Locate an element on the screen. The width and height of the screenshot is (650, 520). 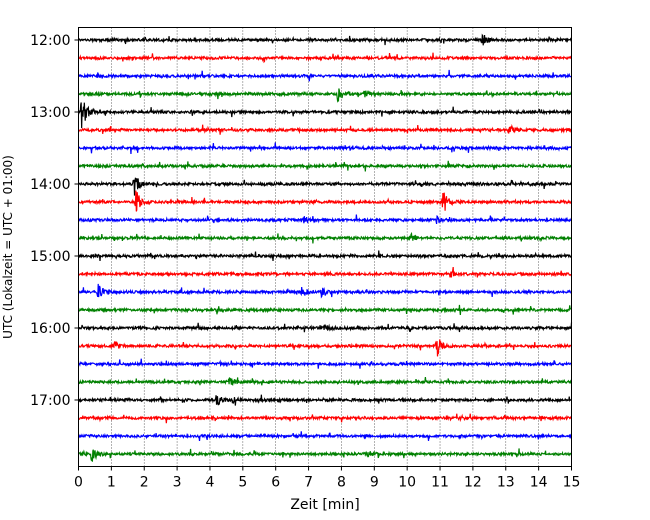
y-tick-label: 17:00 is located at coordinates (50, 401).